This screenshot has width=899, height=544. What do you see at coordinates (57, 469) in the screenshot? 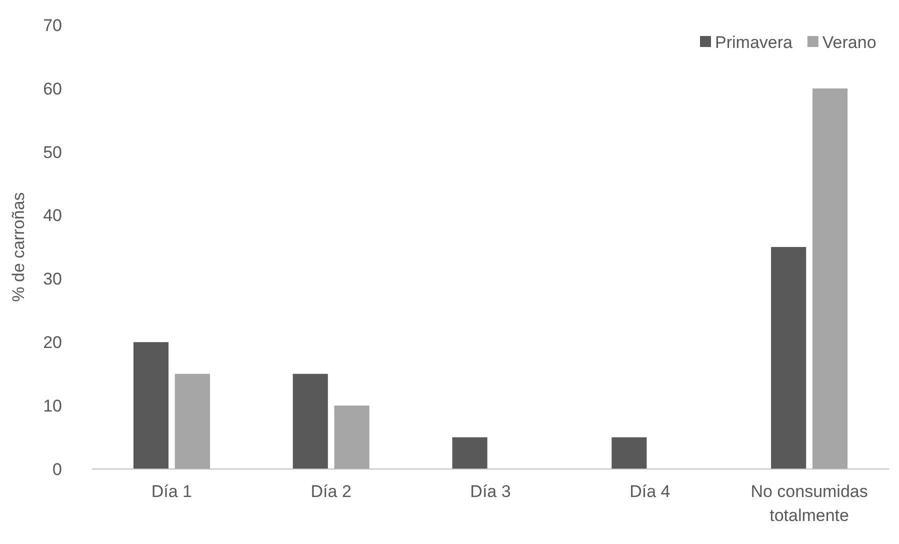
I see `y-tick-label: 0` at bounding box center [57, 469].